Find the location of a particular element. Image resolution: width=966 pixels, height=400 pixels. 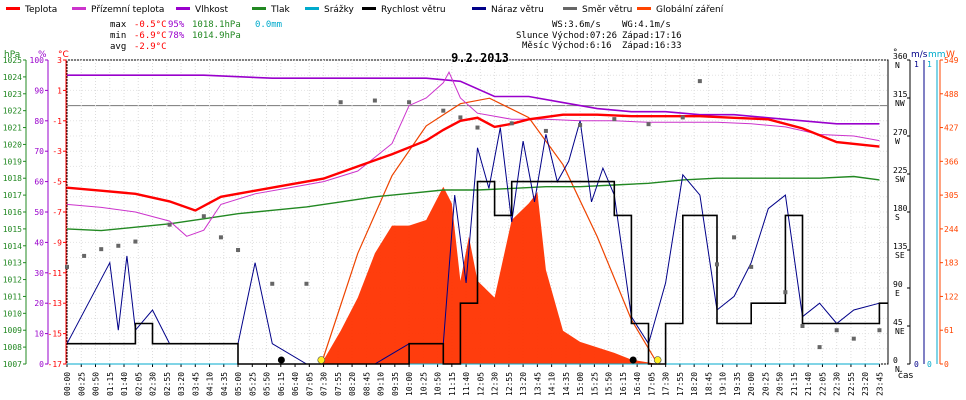

solar-tick-label: 366 is located at coordinates (951, 161).